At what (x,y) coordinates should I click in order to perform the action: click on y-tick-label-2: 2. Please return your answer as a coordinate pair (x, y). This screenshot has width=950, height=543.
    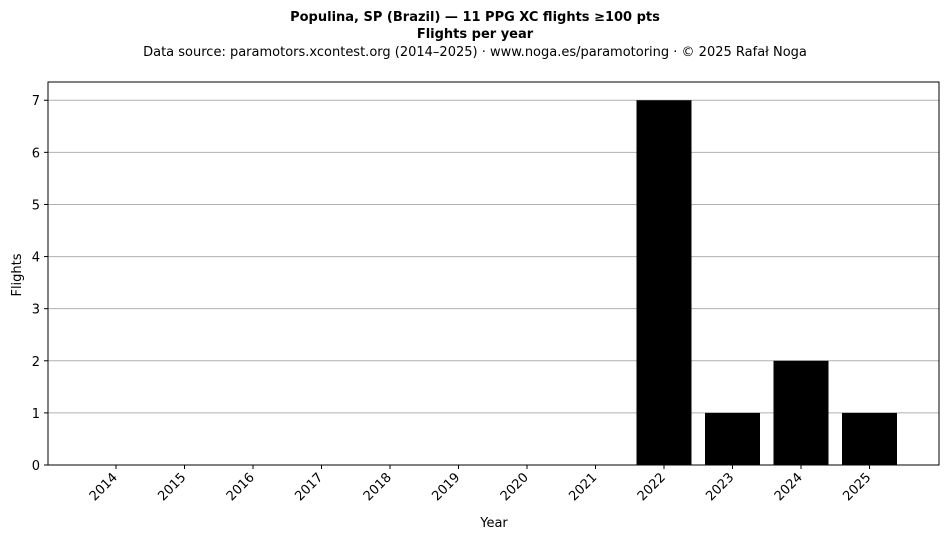
    Looking at the image, I should click on (36, 362).